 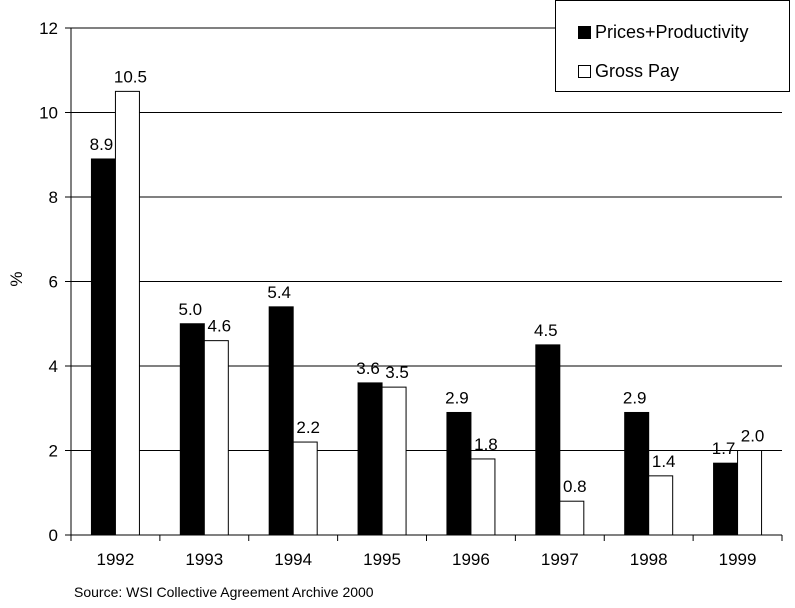 I want to click on y-tick-label: 10, so click(x=48, y=113).